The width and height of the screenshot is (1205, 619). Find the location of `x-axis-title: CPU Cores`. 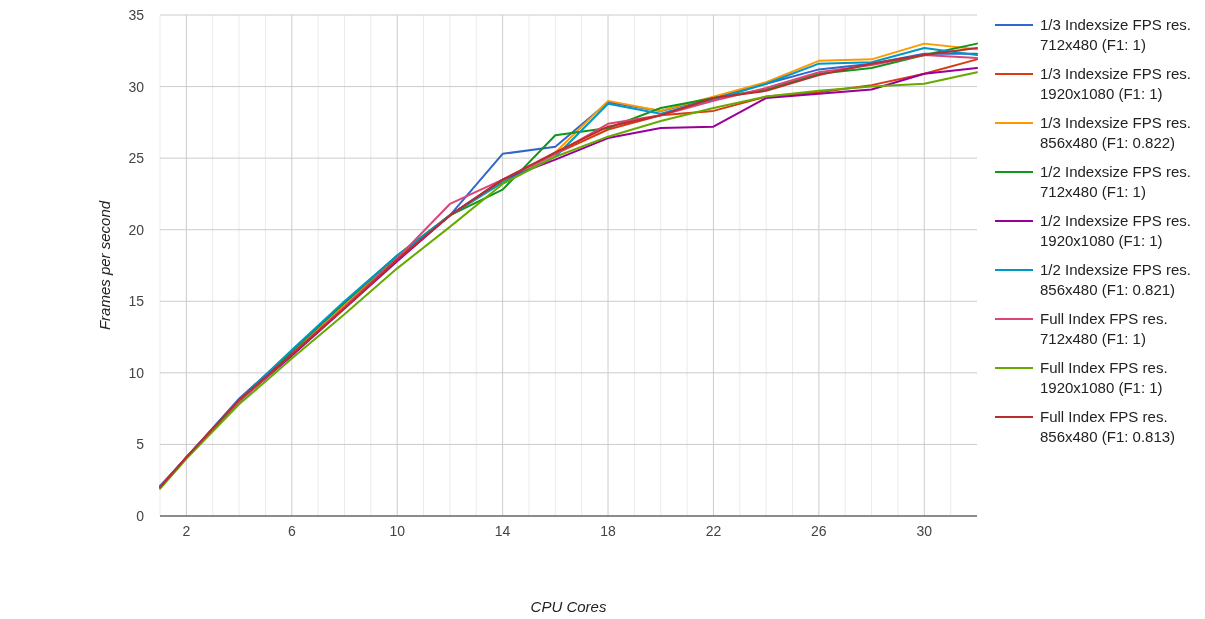

x-axis-title: CPU Cores is located at coordinates (568, 606).